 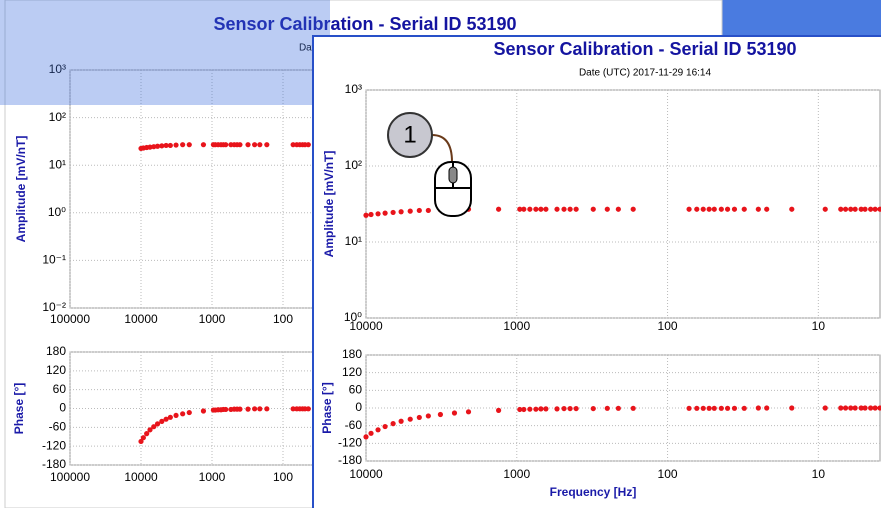 What do you see at coordinates (364, 24) in the screenshot?
I see `chart-title: Sensor Calibration - Serial ID 53190` at bounding box center [364, 24].